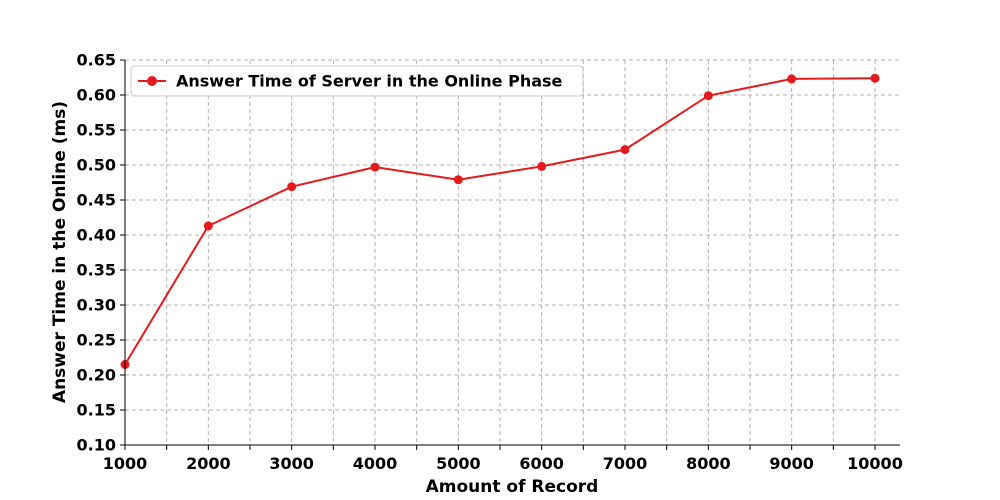  Describe the element at coordinates (291, 463) in the screenshot. I see `x-tick-label: 3000` at that location.